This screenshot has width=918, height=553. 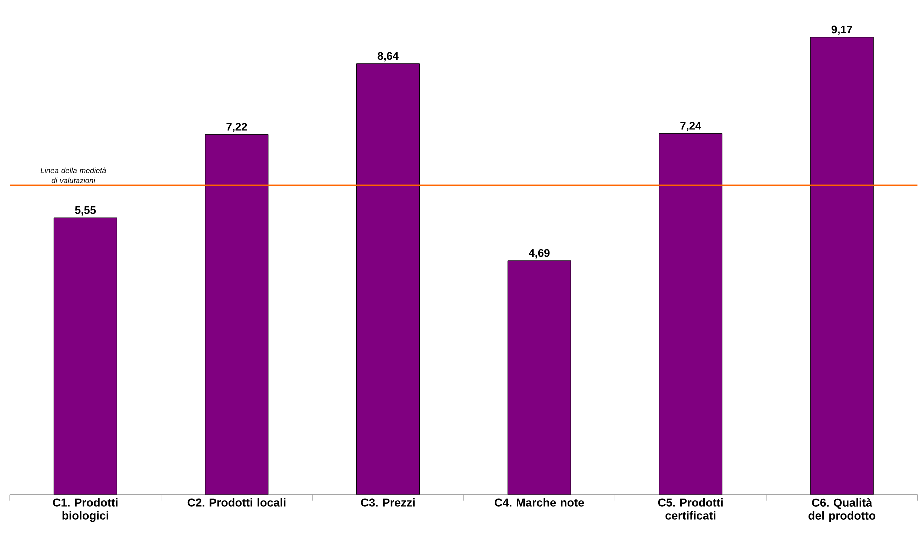 What do you see at coordinates (691, 127) in the screenshot?
I see `data-label: 7,24` at bounding box center [691, 127].